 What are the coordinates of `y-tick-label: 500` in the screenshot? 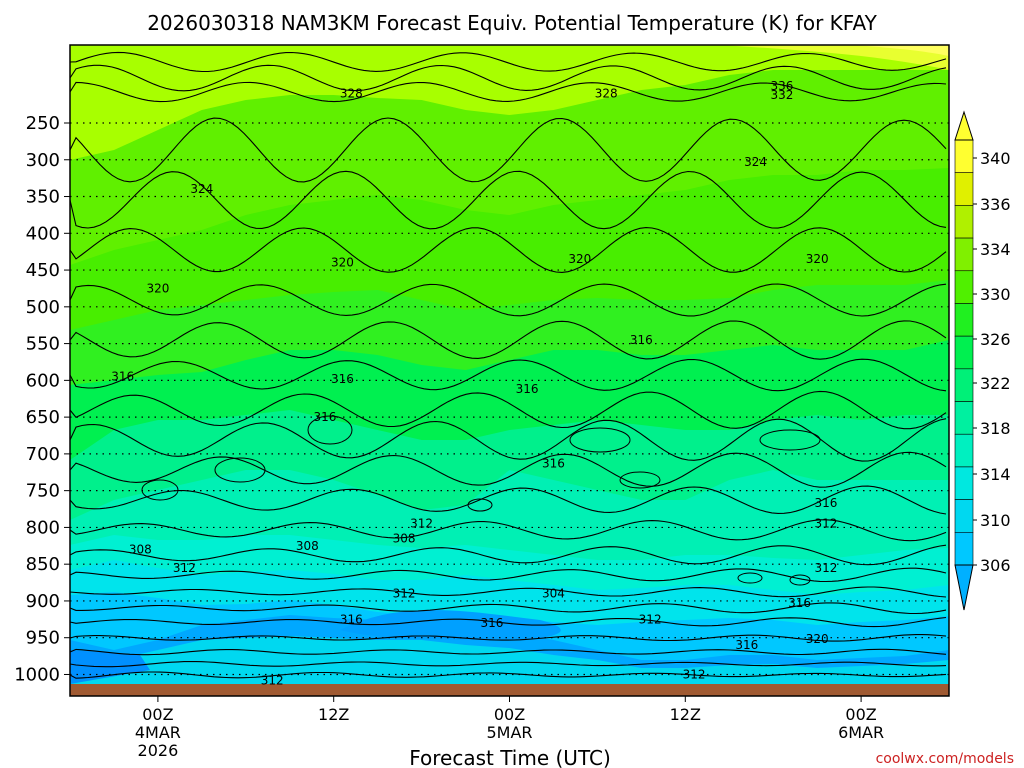 It's located at (43, 307).